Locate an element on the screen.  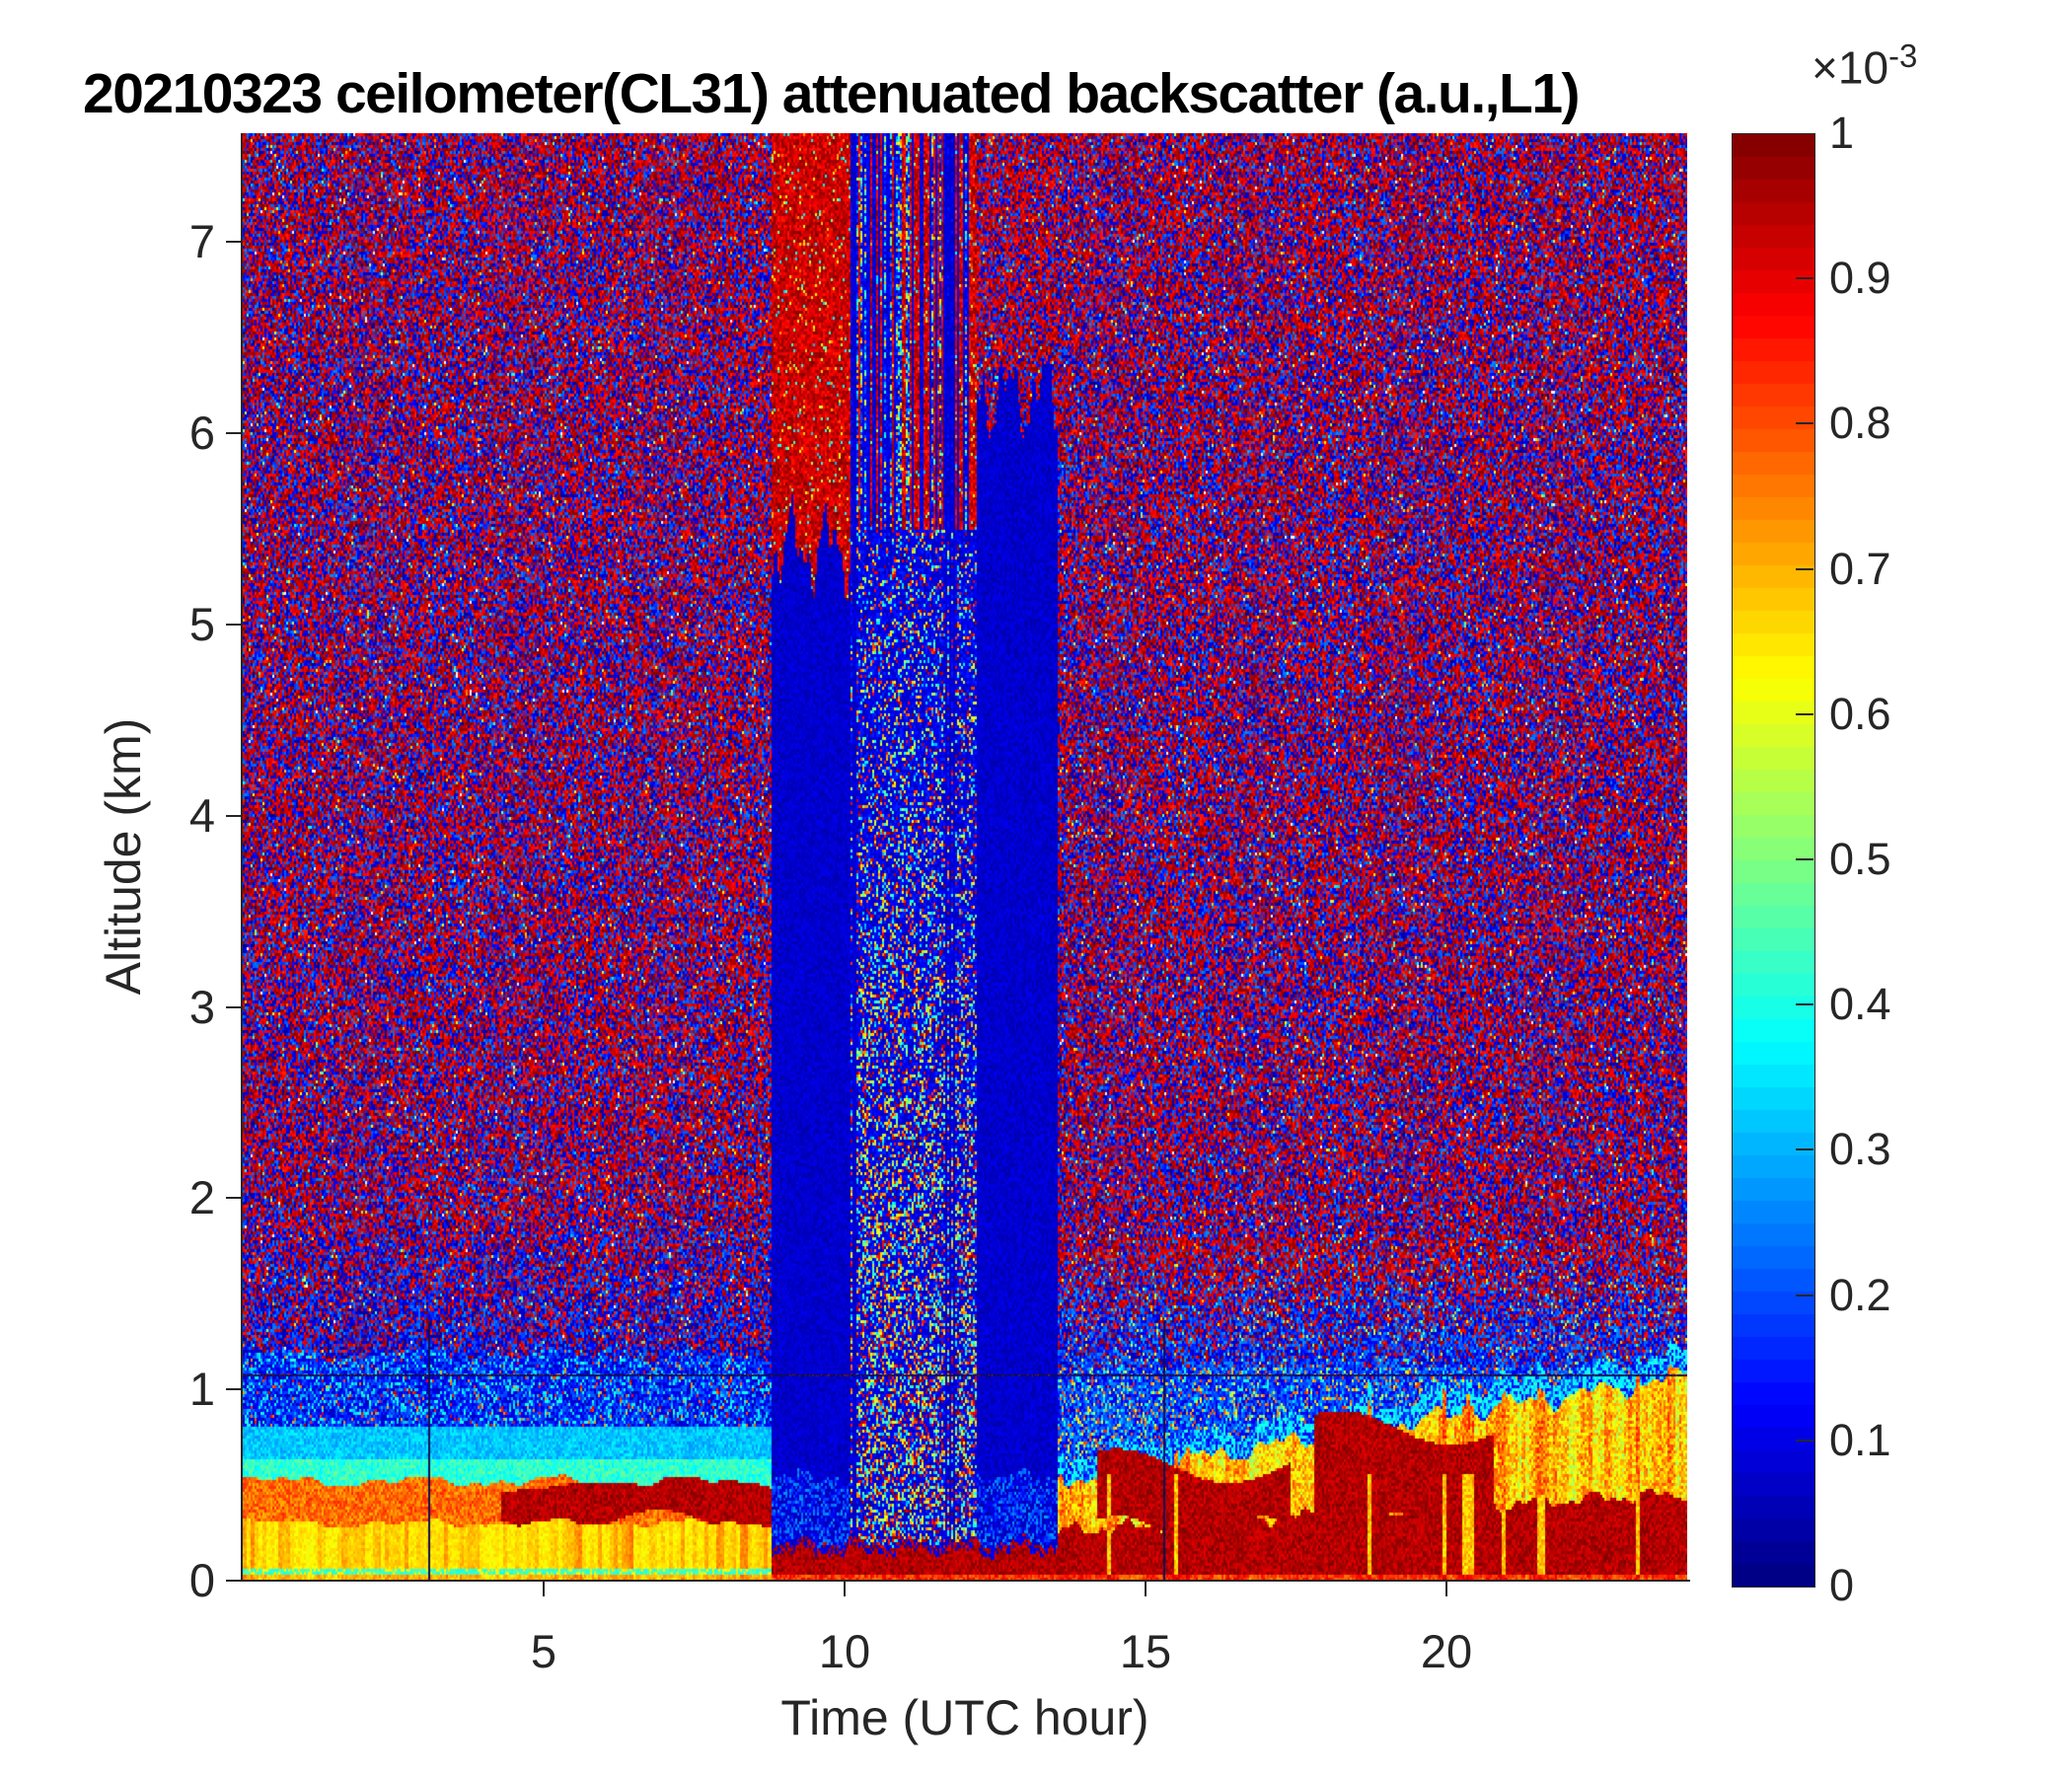
colorbar-tick-label: 0 is located at coordinates (1842, 1585).